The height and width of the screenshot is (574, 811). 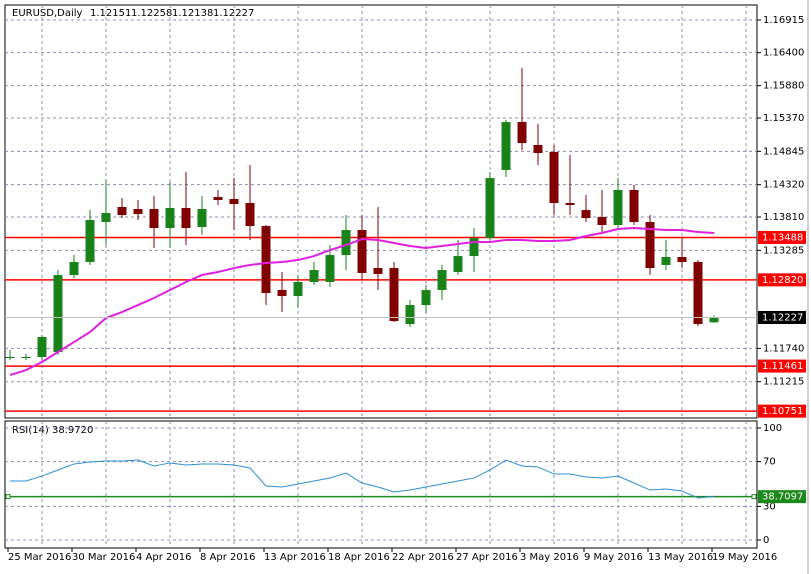 I want to click on y-tick-label: 70, so click(x=769, y=462).